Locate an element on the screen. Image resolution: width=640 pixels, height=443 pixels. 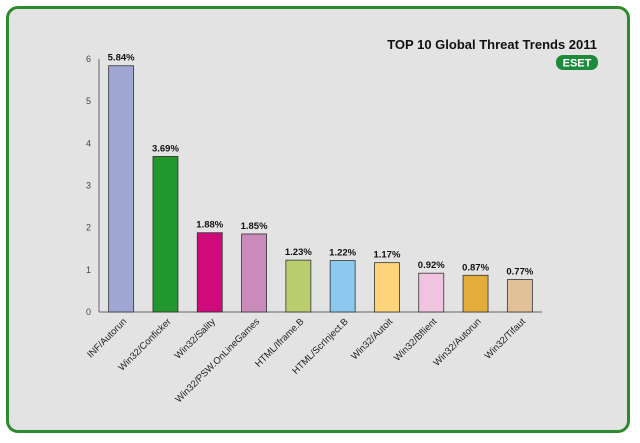
category-label: Win32/Bflient is located at coordinates (416, 340).